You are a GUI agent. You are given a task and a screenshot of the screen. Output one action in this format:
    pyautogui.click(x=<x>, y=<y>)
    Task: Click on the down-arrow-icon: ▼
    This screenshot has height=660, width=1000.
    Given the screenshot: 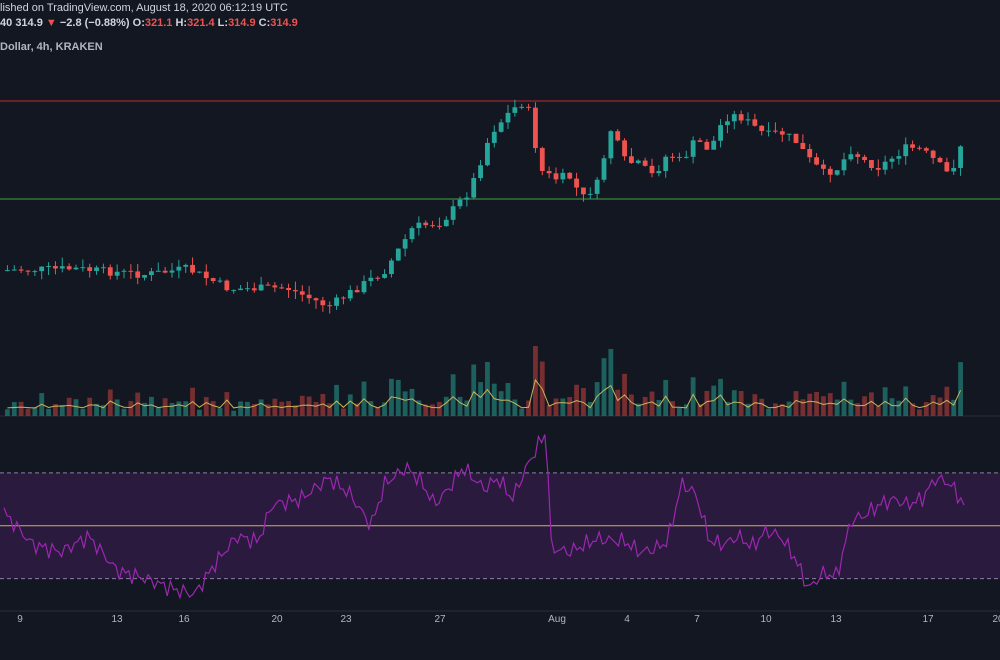 What is the action you would take?
    pyautogui.click(x=51, y=23)
    